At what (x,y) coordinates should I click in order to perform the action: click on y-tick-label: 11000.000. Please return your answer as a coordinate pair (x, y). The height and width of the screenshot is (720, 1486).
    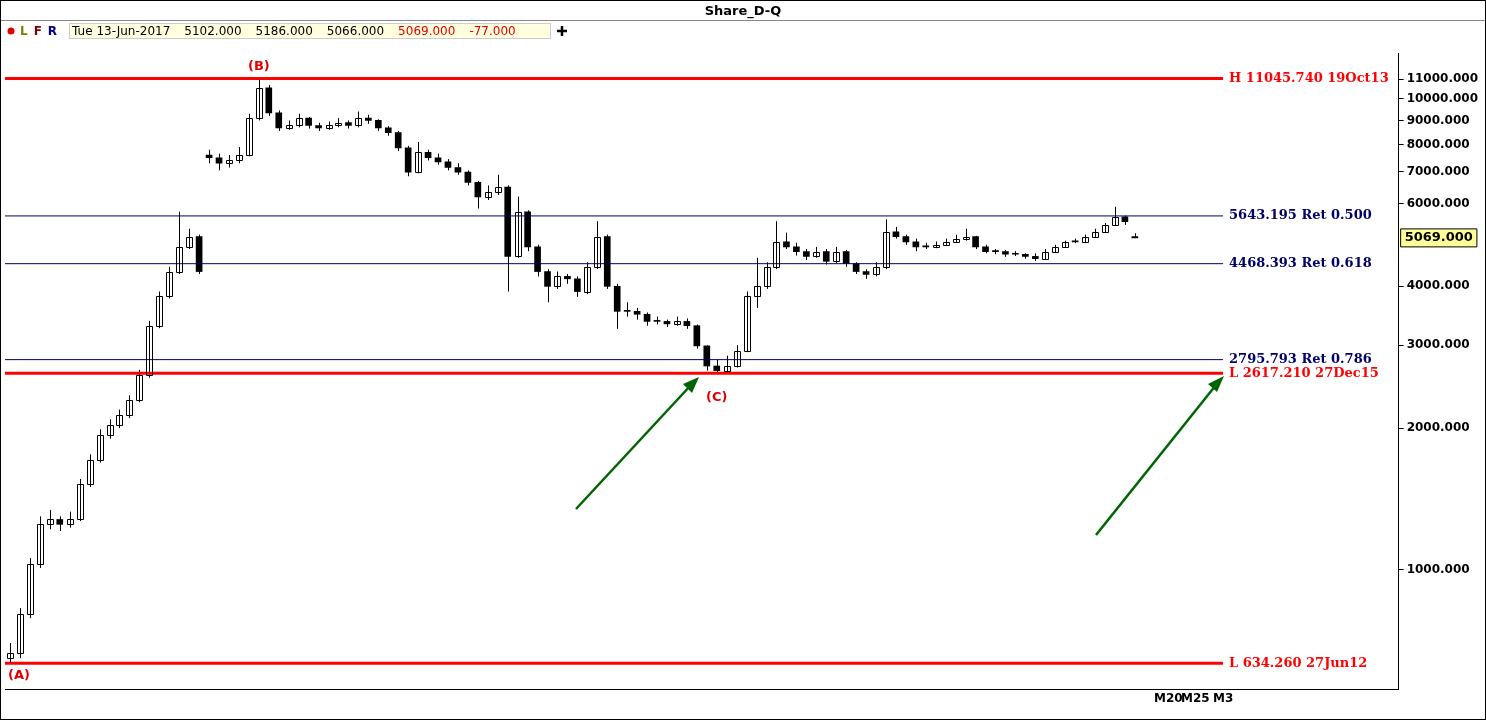
    Looking at the image, I should click on (1442, 78).